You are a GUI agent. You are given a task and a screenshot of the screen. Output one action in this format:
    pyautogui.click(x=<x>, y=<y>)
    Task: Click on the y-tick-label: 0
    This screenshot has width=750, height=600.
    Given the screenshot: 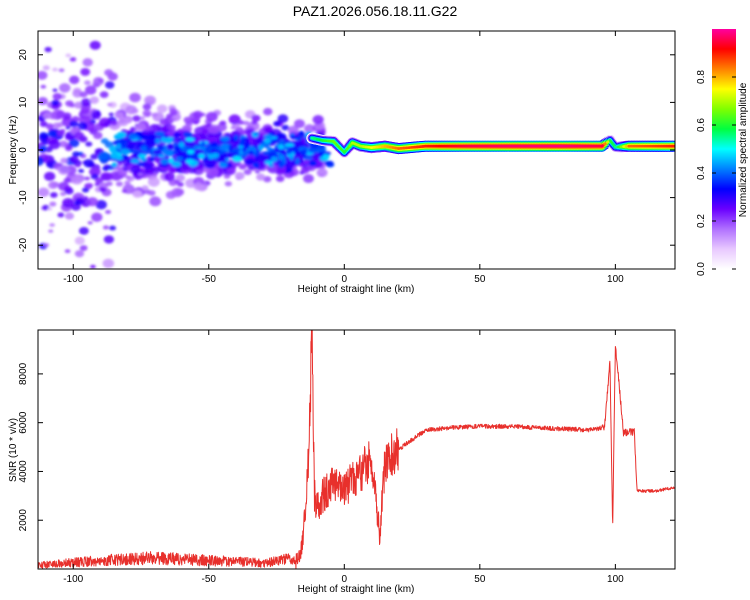 What is the action you would take?
    pyautogui.click(x=23, y=150)
    